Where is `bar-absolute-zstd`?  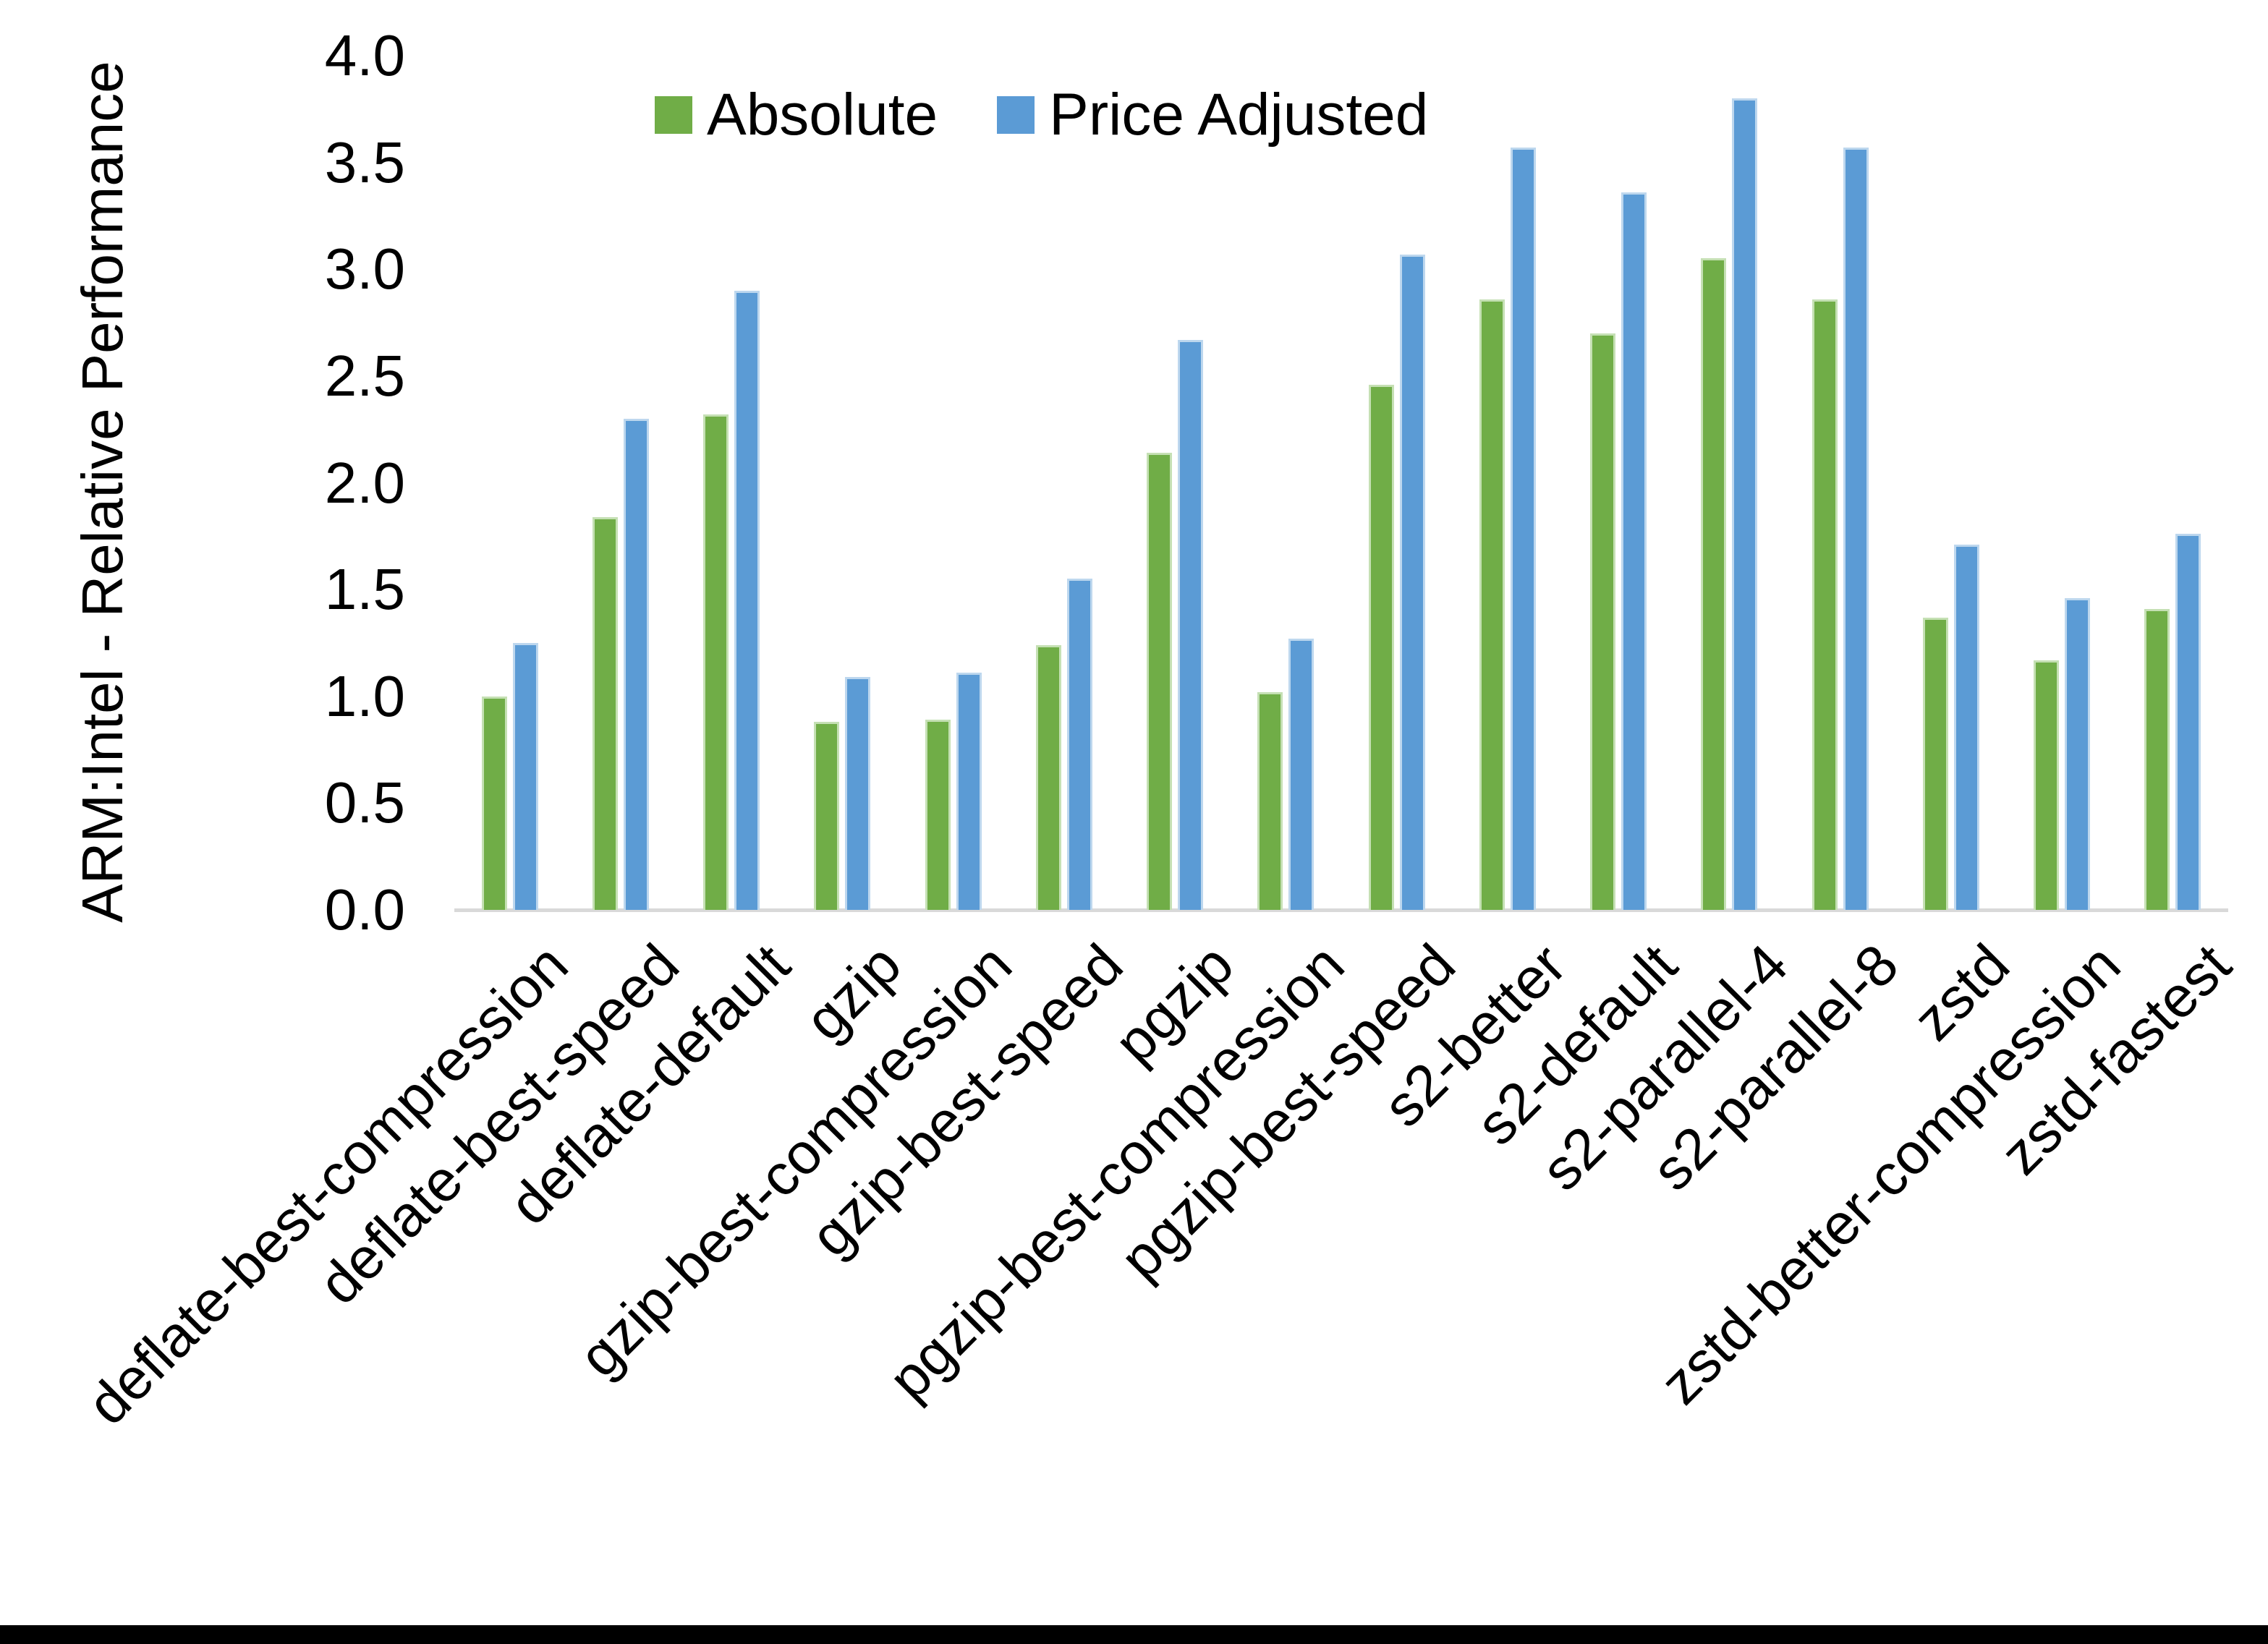 bar-absolute-zstd is located at coordinates (1935, 764).